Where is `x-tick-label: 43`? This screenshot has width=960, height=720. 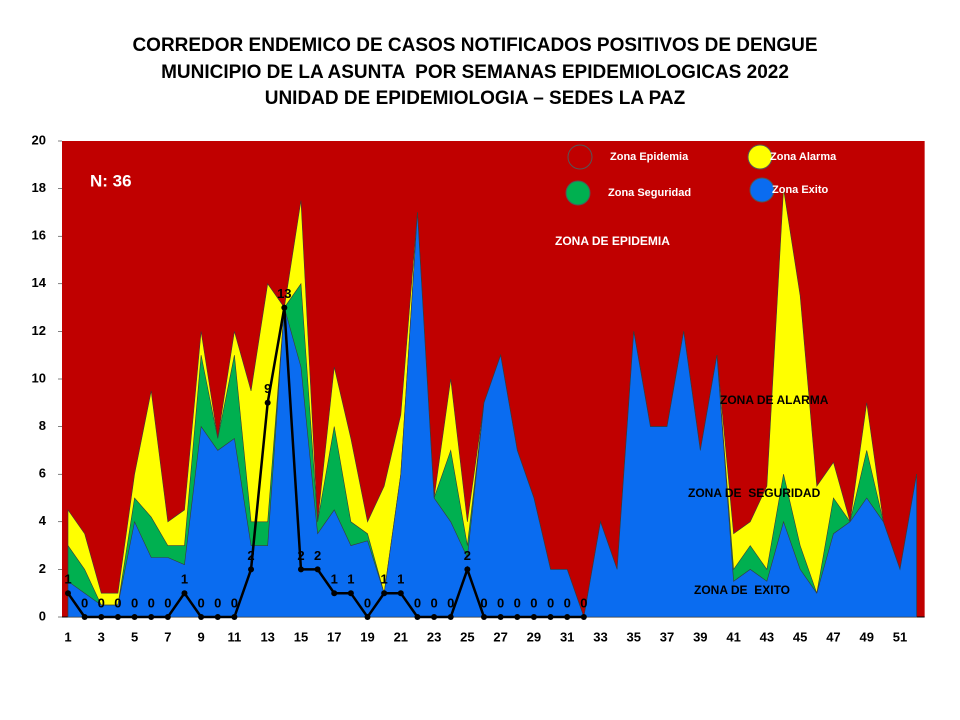 x-tick-label: 43 is located at coordinates (767, 636).